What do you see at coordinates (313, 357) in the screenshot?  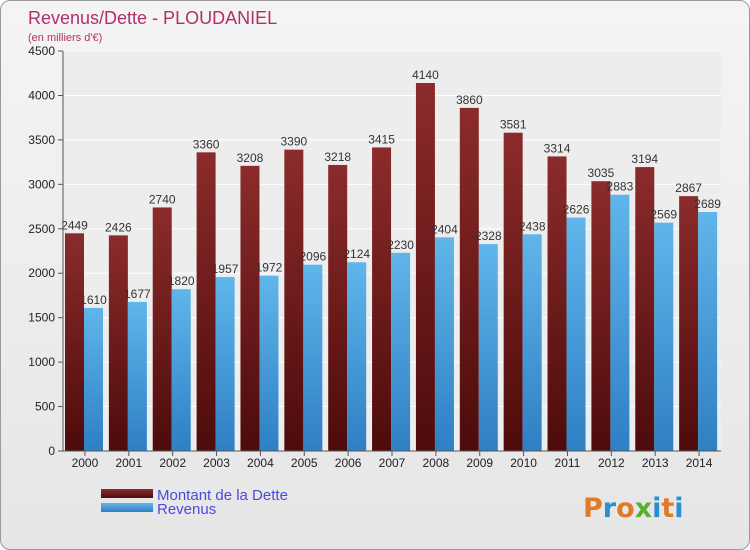 I see `bar-revenue-2005` at bounding box center [313, 357].